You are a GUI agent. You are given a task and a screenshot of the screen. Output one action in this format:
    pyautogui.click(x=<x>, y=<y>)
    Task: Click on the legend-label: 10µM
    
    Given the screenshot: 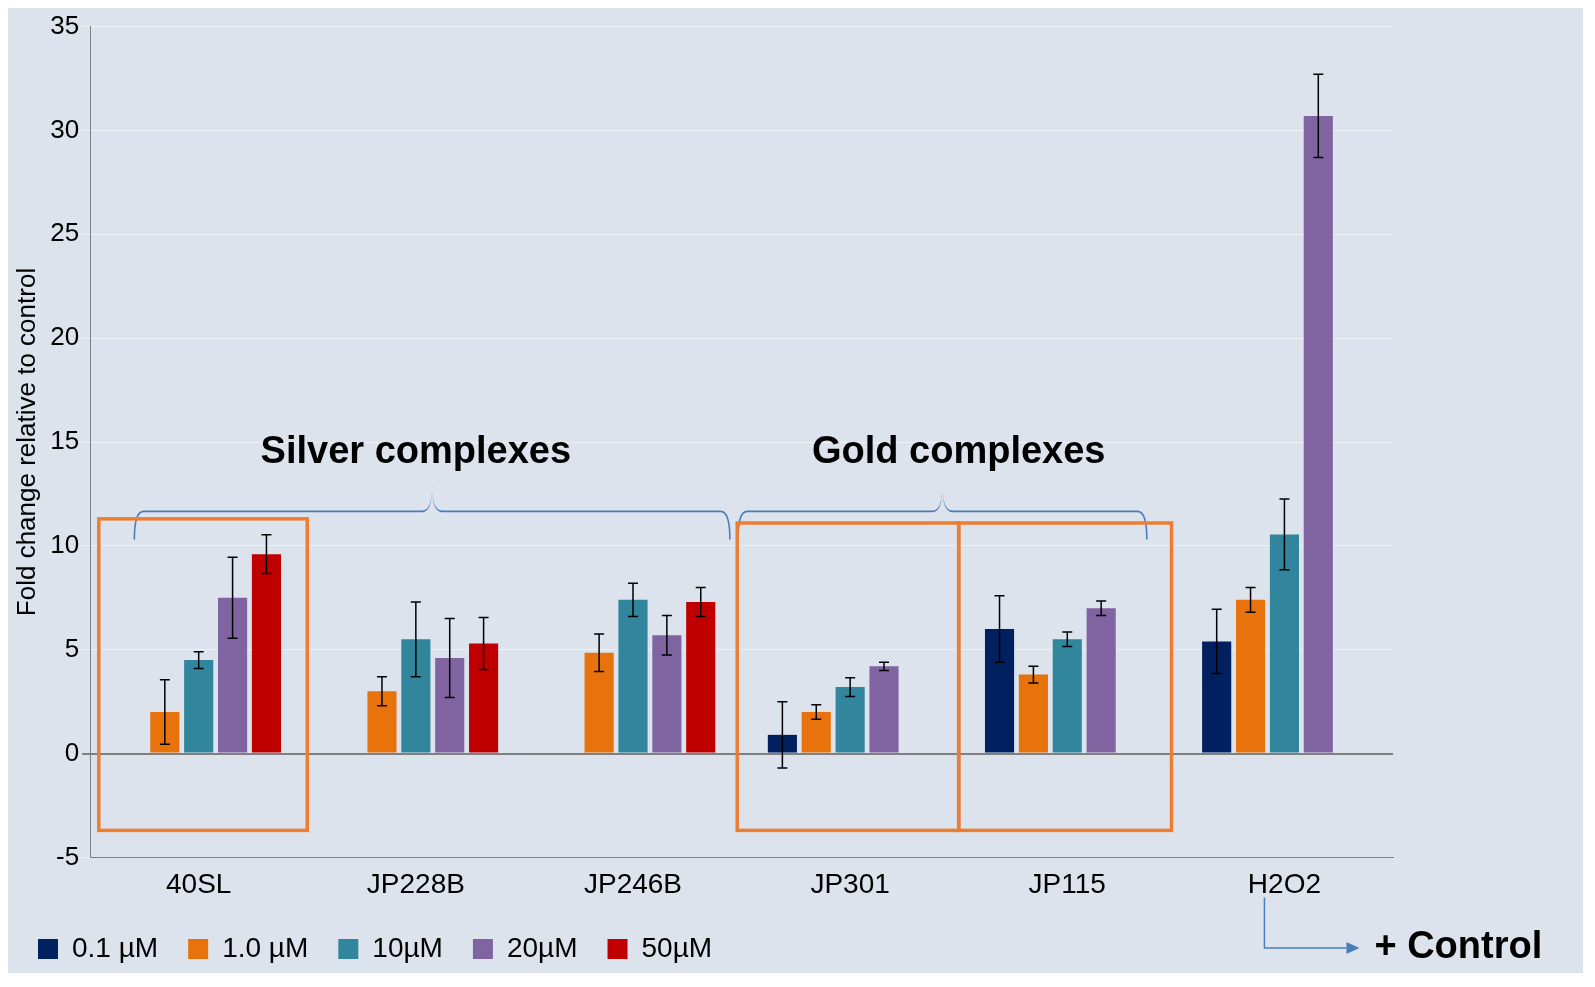 What is the action you would take?
    pyautogui.click(x=407, y=947)
    